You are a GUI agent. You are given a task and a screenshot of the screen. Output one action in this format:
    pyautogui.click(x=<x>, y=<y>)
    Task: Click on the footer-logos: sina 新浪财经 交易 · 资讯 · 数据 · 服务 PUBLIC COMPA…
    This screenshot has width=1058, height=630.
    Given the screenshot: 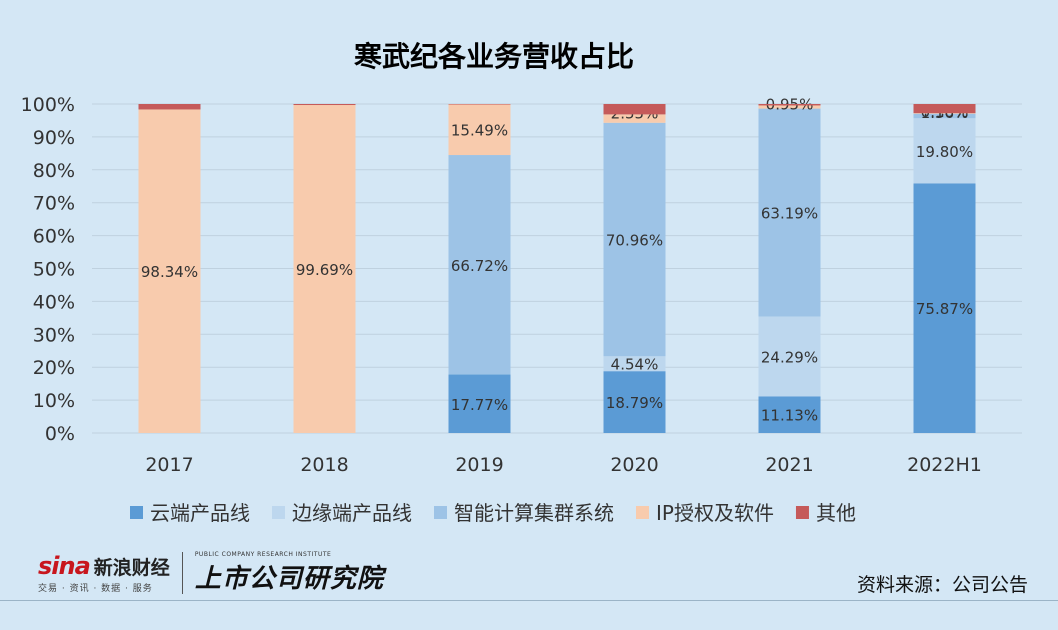 What is the action you would take?
    pyautogui.click(x=211, y=573)
    